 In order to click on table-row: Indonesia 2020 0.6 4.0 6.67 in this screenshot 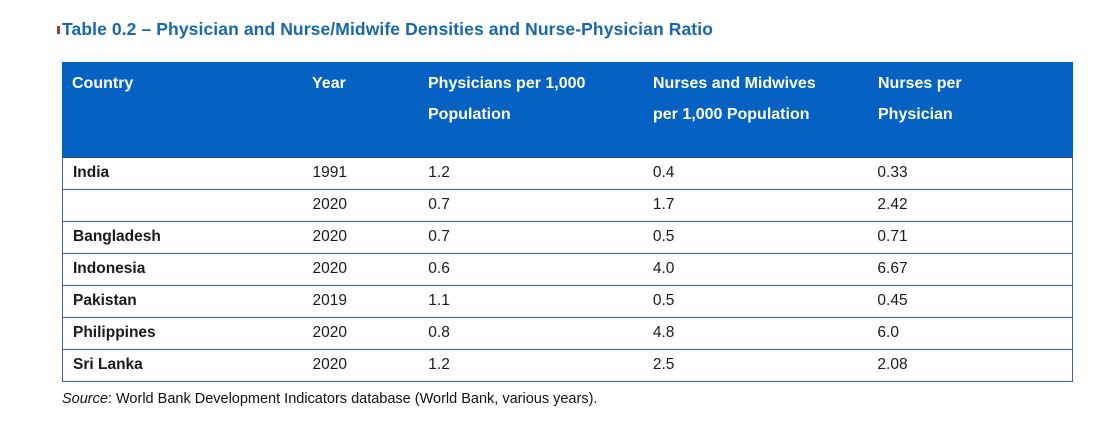, I will do `click(567, 270)`.